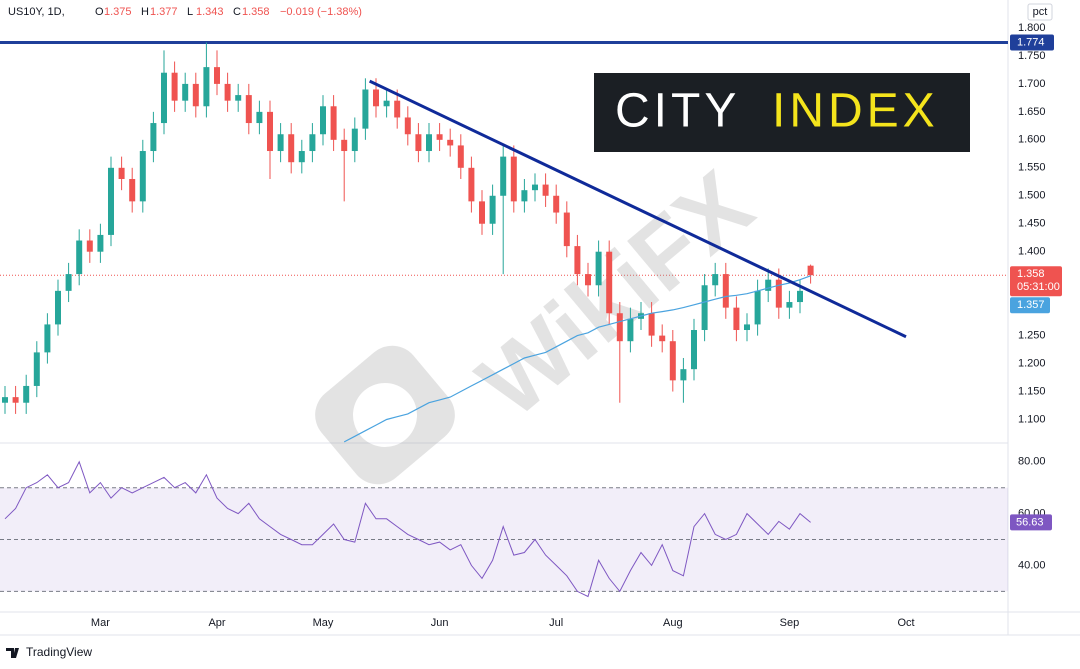 The image size is (1080, 669). Describe the element at coordinates (190, 12) in the screenshot. I see `ohlc-letter: L` at that location.